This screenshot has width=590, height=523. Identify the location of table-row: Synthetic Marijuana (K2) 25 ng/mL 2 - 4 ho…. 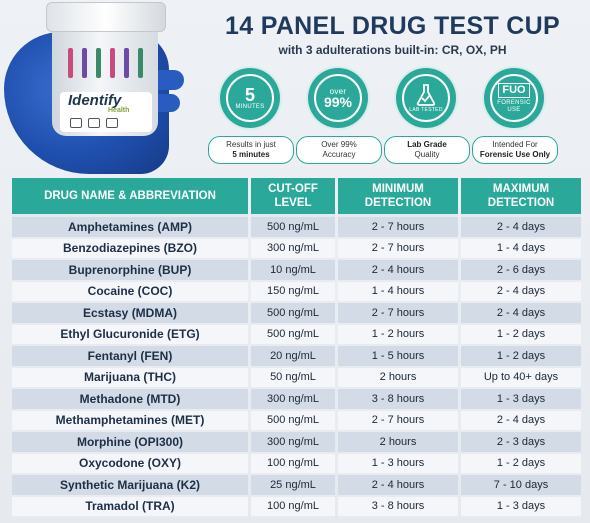
(296, 486).